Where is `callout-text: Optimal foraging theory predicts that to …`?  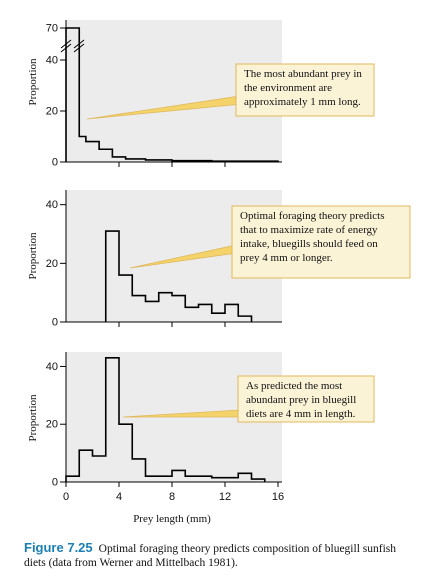 callout-text: Optimal foraging theory predicts that to … is located at coordinates (312, 237).